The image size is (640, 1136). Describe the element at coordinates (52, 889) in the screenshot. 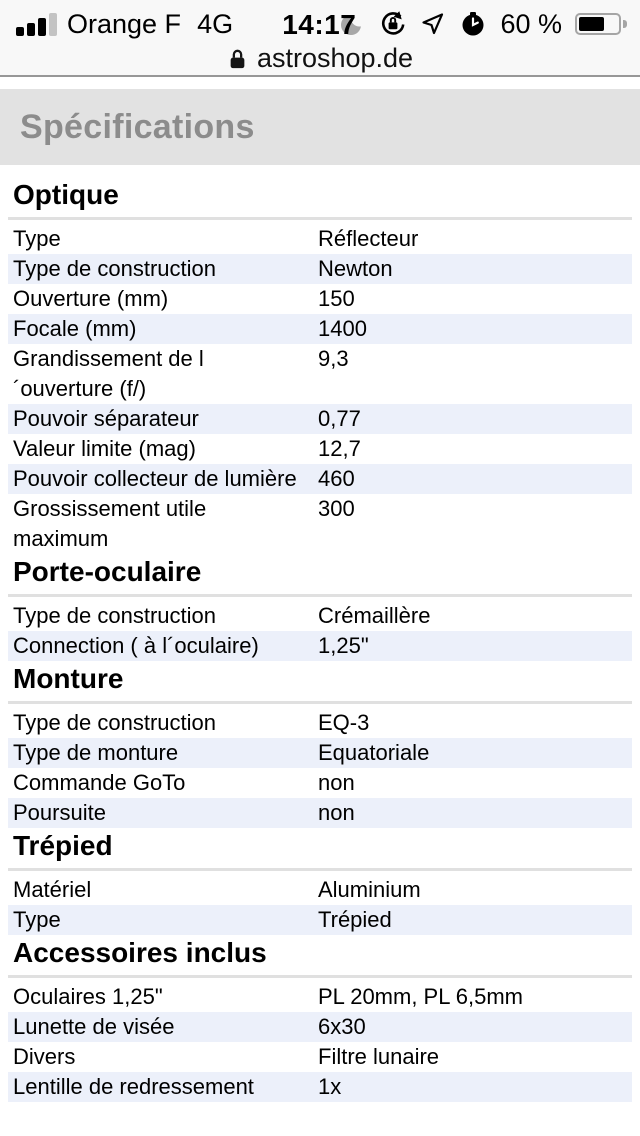

I see `spec-label: Matériel` at that location.